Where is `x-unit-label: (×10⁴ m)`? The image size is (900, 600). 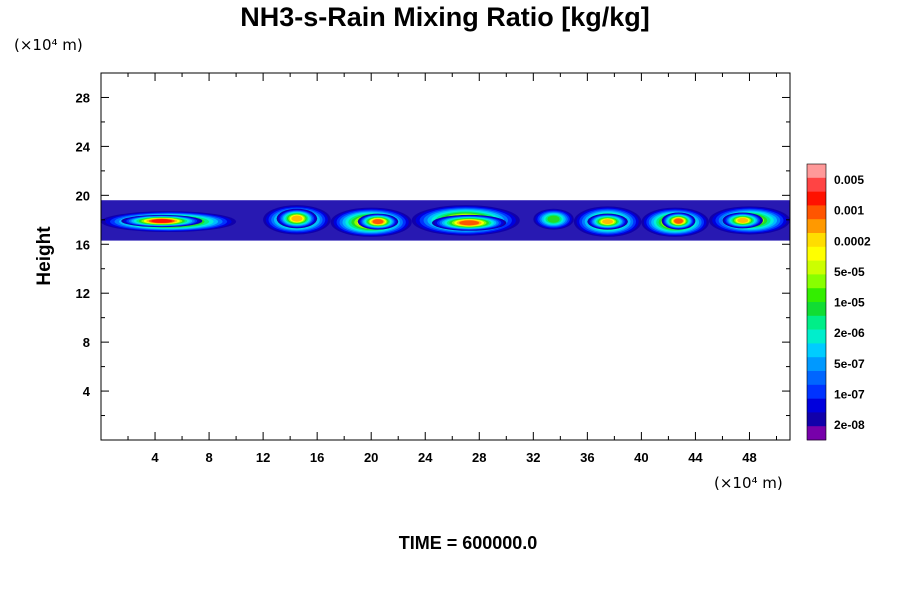 x-unit-label: (×10⁴ m) is located at coordinates (748, 483).